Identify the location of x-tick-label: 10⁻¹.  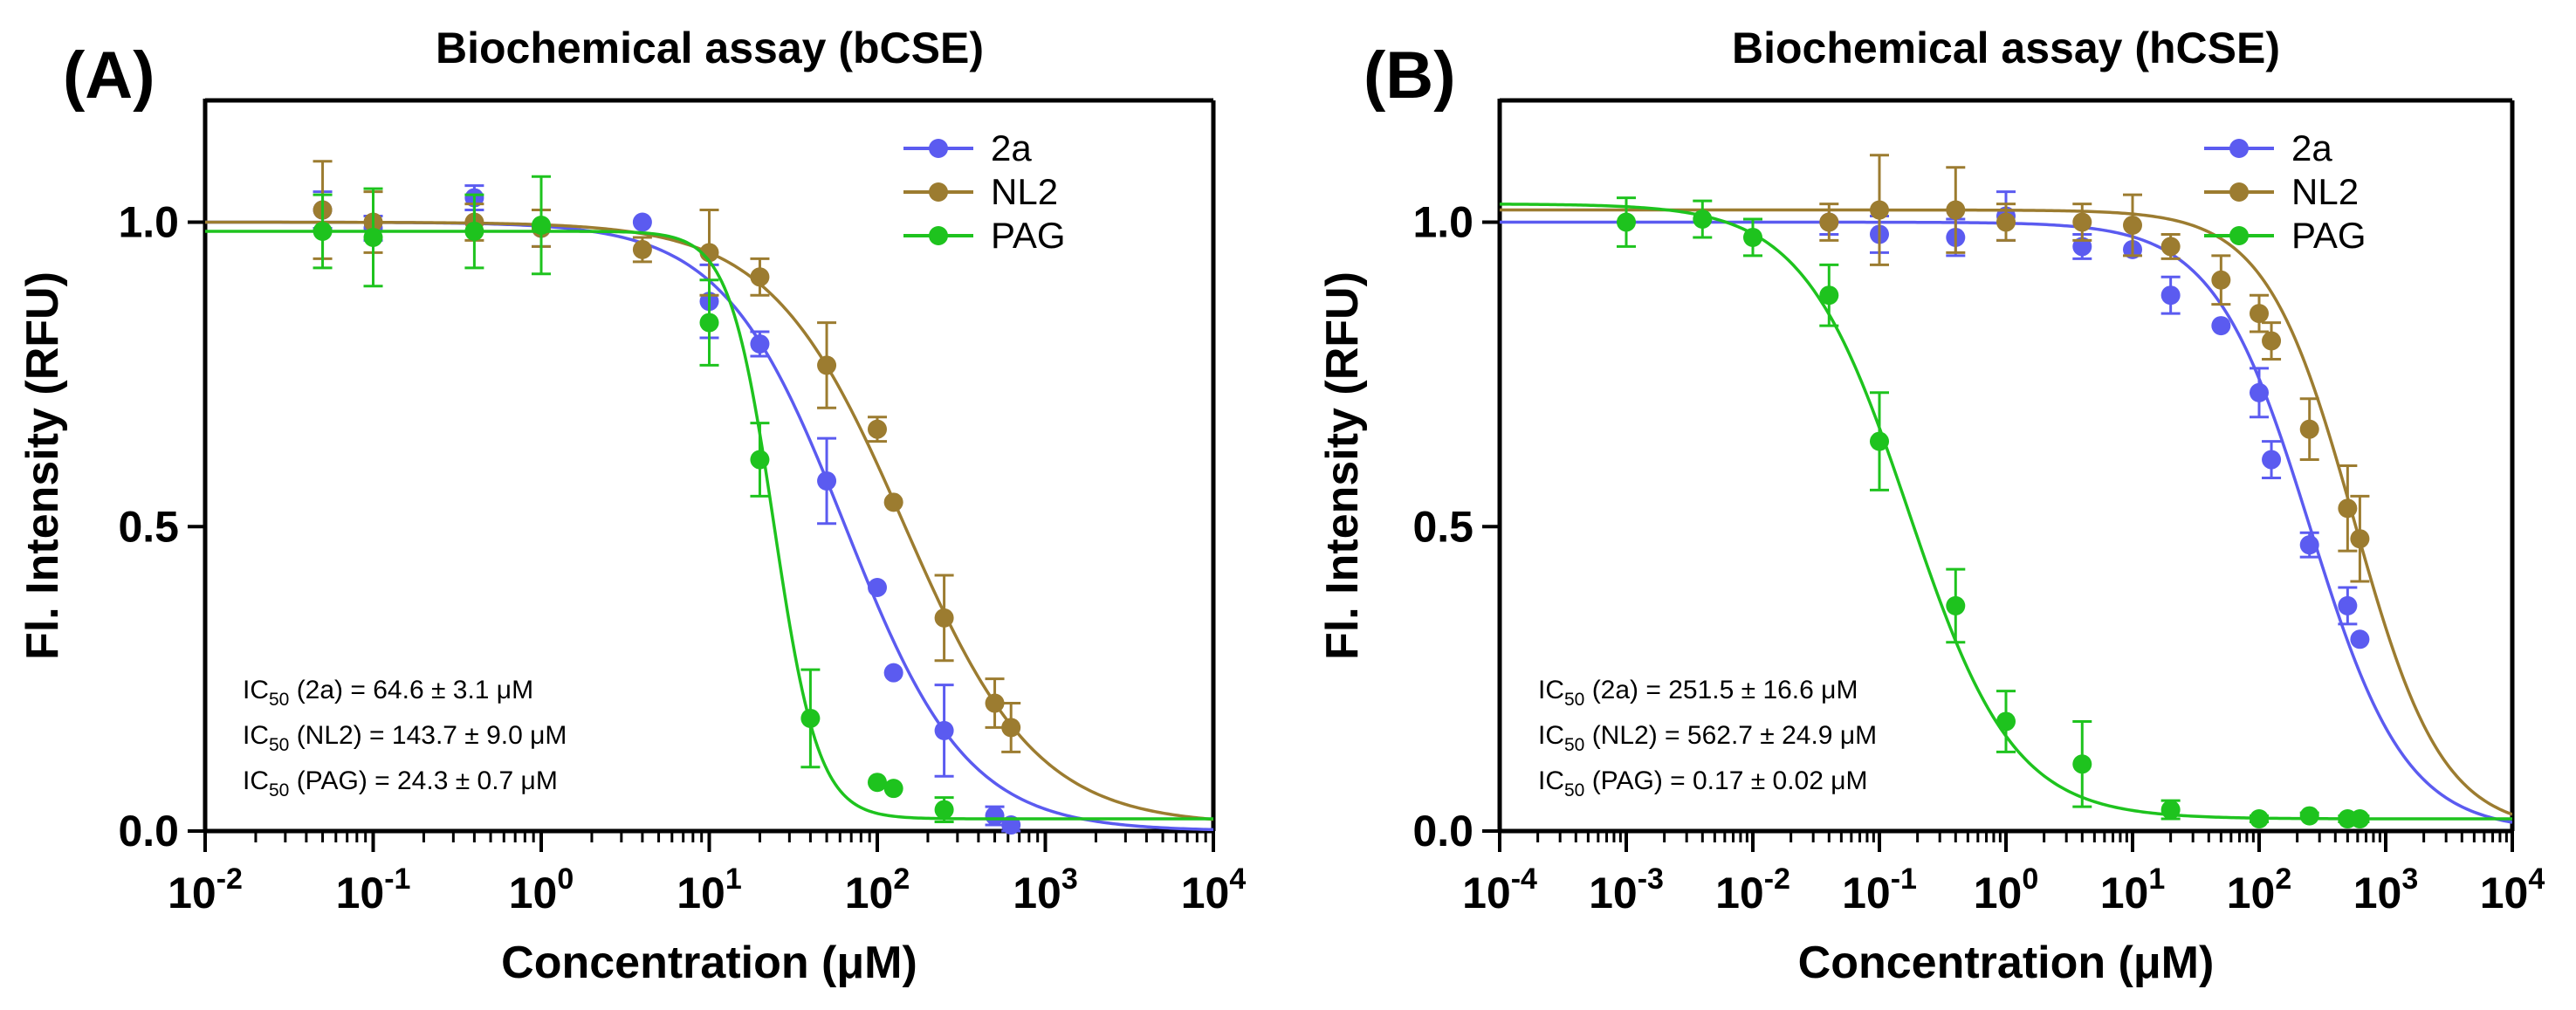
(1879, 889).